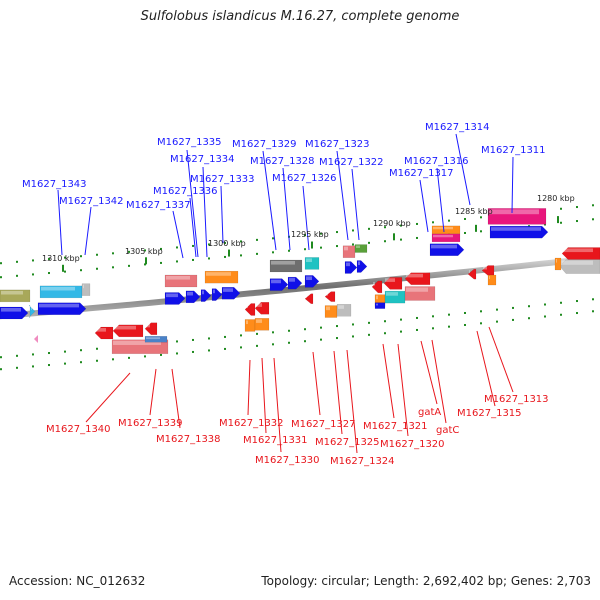 The width and height of the screenshot is (600, 600). I want to click on gene-label-m1627-1311: M1627_1311, so click(513, 150).